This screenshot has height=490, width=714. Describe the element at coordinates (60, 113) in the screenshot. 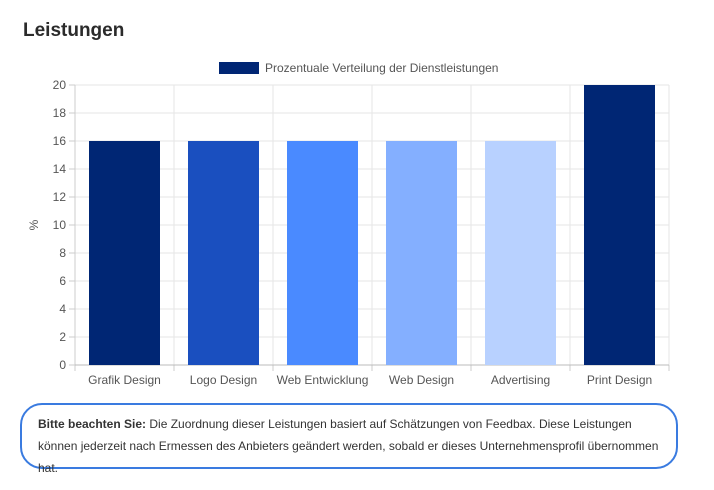

I see `y-tick-label: 18` at that location.